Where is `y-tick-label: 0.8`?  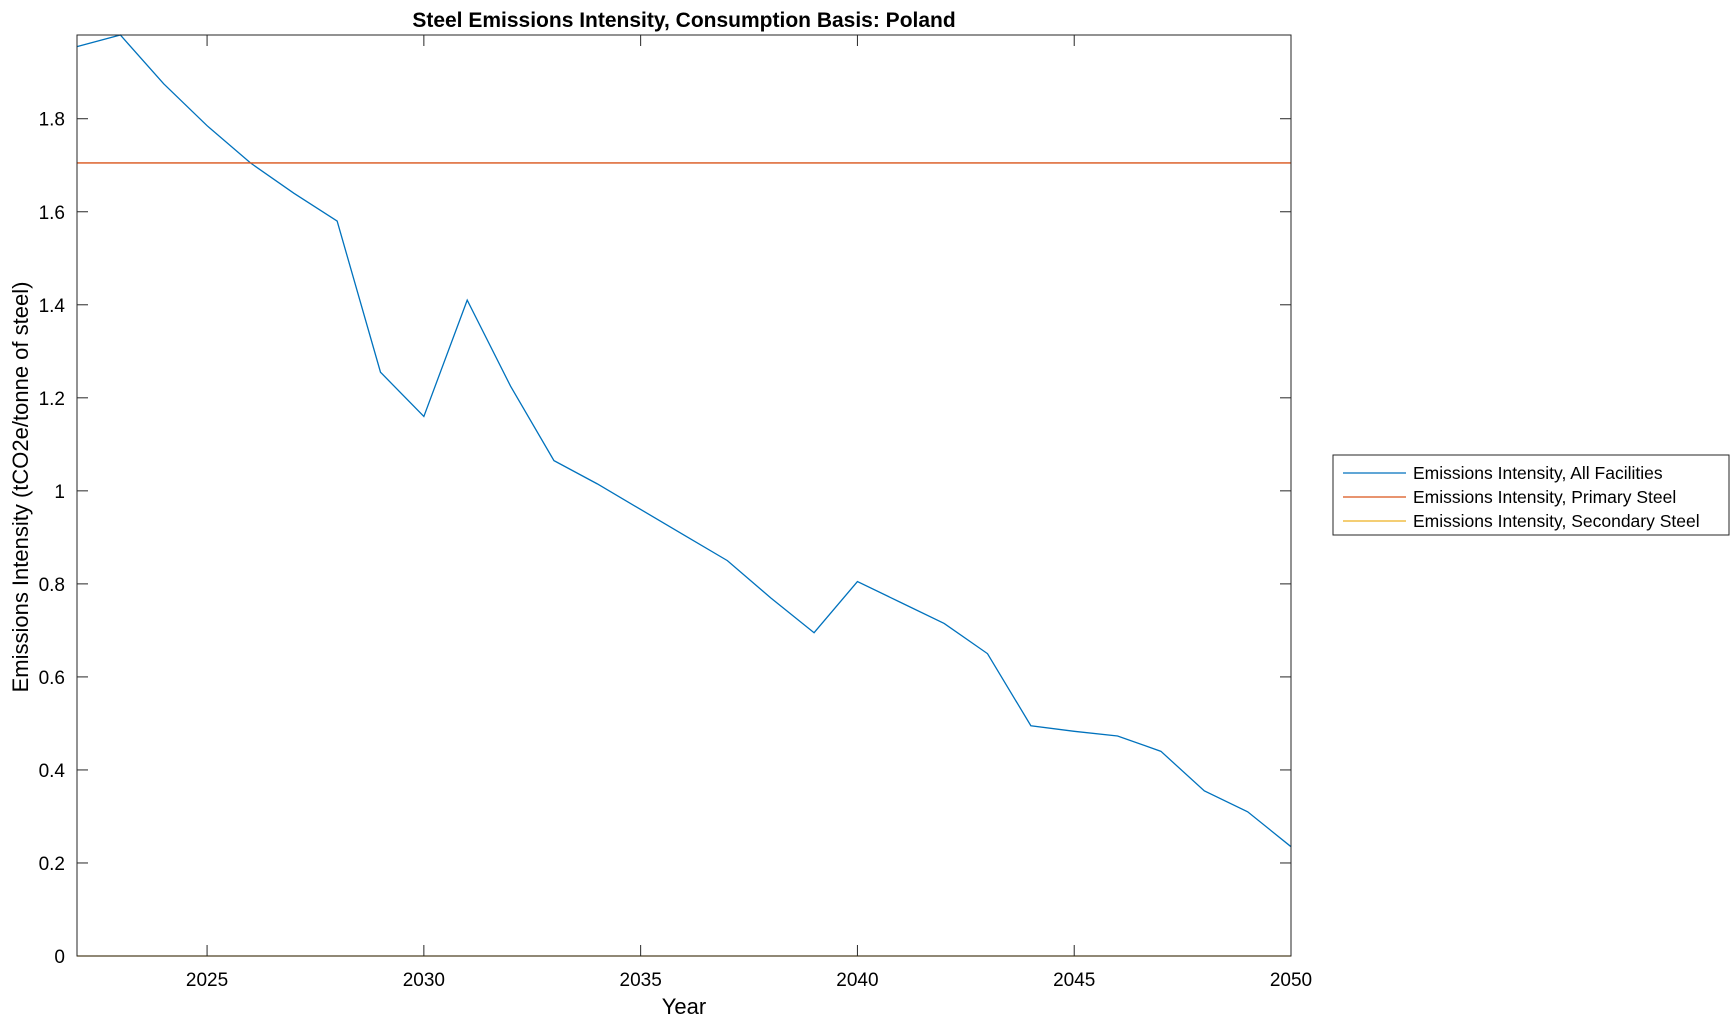 y-tick-label: 0.8 is located at coordinates (52, 585).